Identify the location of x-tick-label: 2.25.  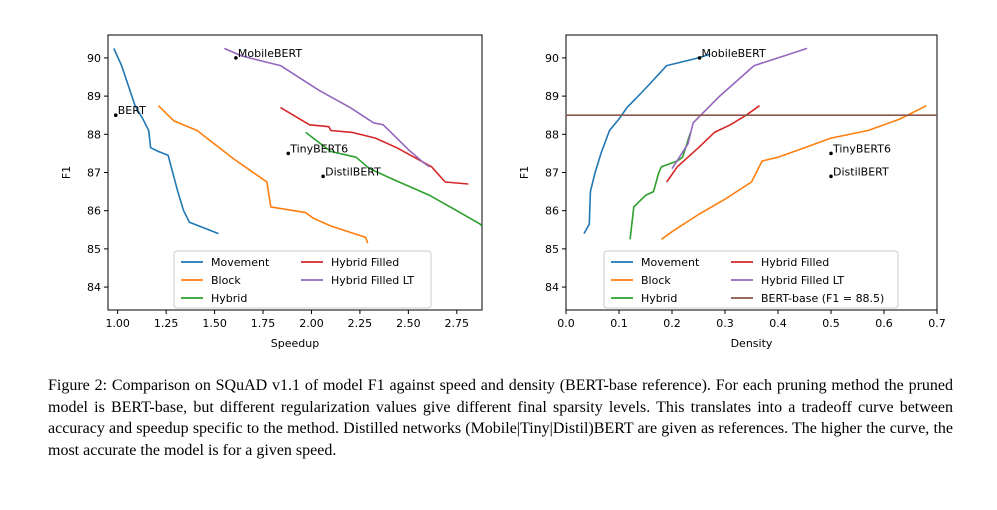
(360, 323).